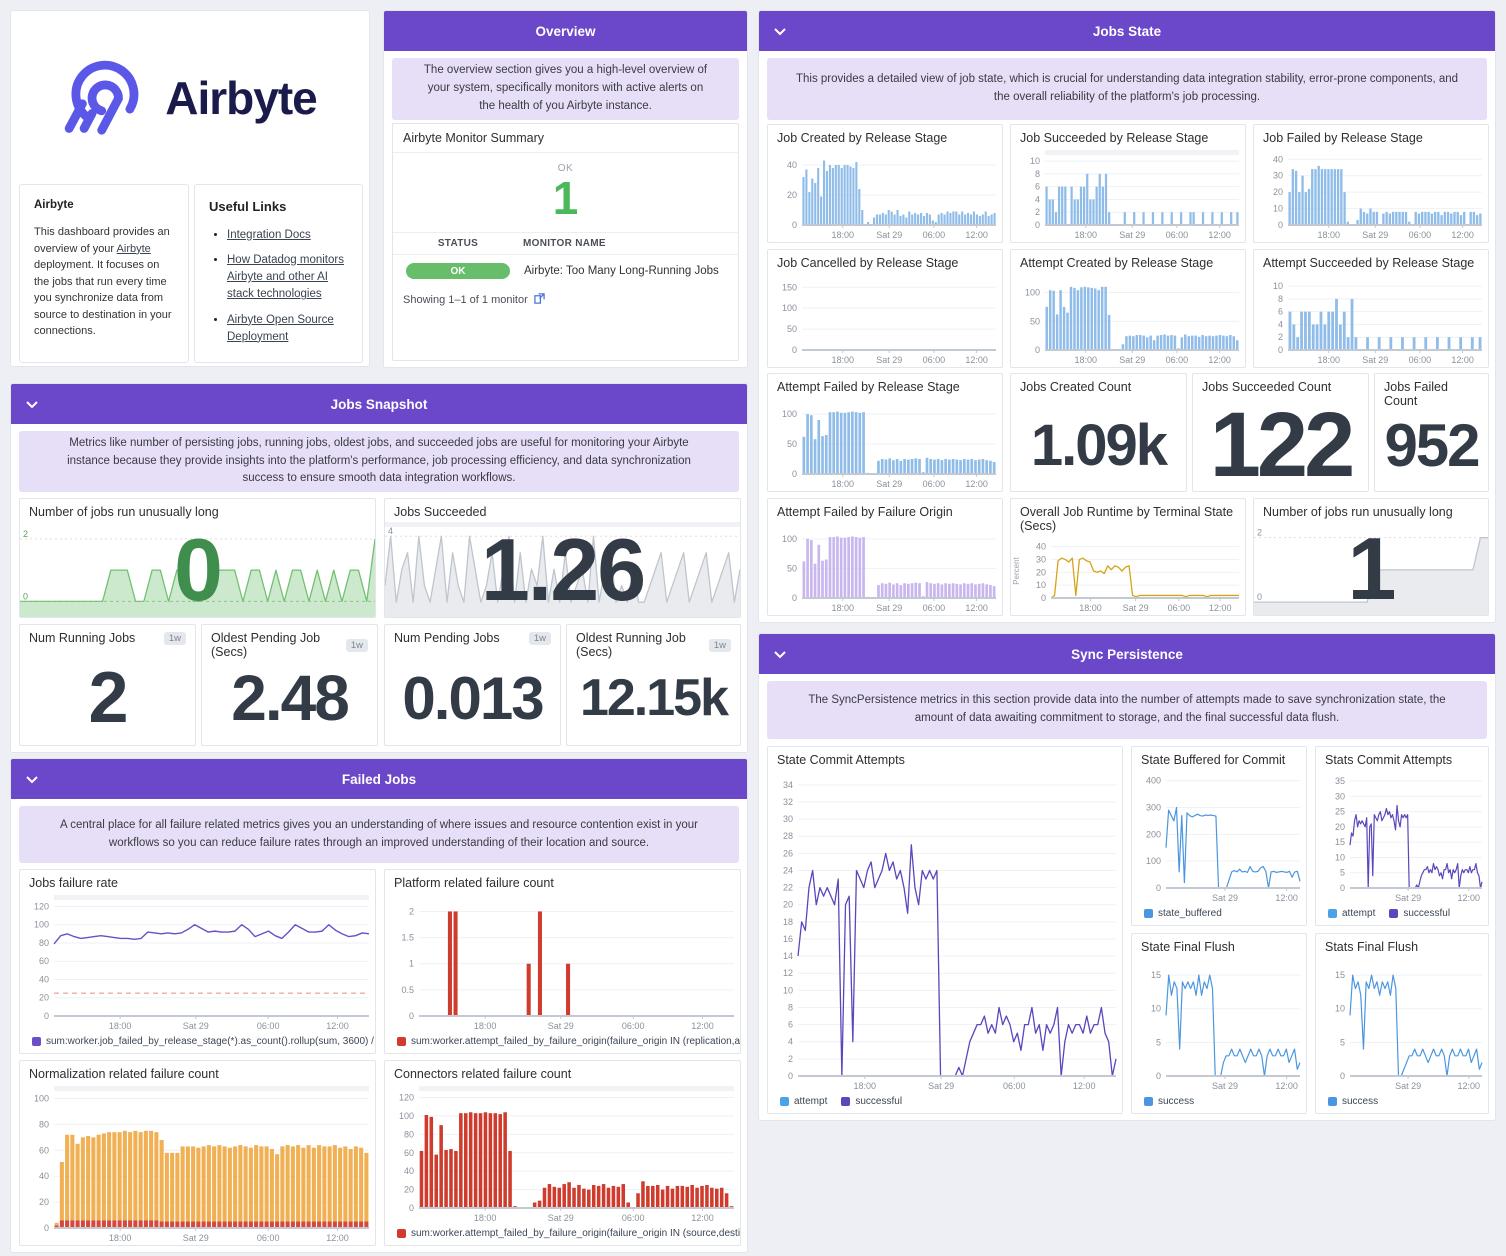 The width and height of the screenshot is (1506, 1256). I want to click on num-pending-jobs-card: Num Pending Jobs 1w 0.013, so click(472, 685).